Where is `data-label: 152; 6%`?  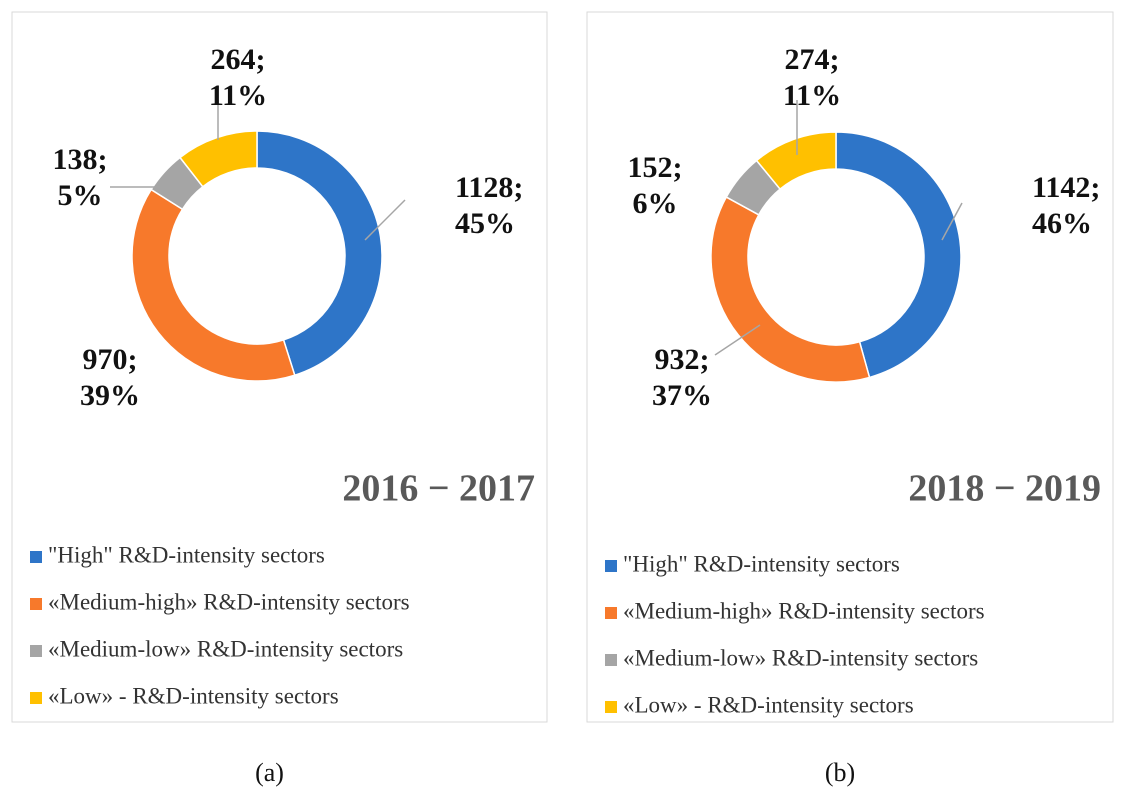 data-label: 152; 6% is located at coordinates (655, 185).